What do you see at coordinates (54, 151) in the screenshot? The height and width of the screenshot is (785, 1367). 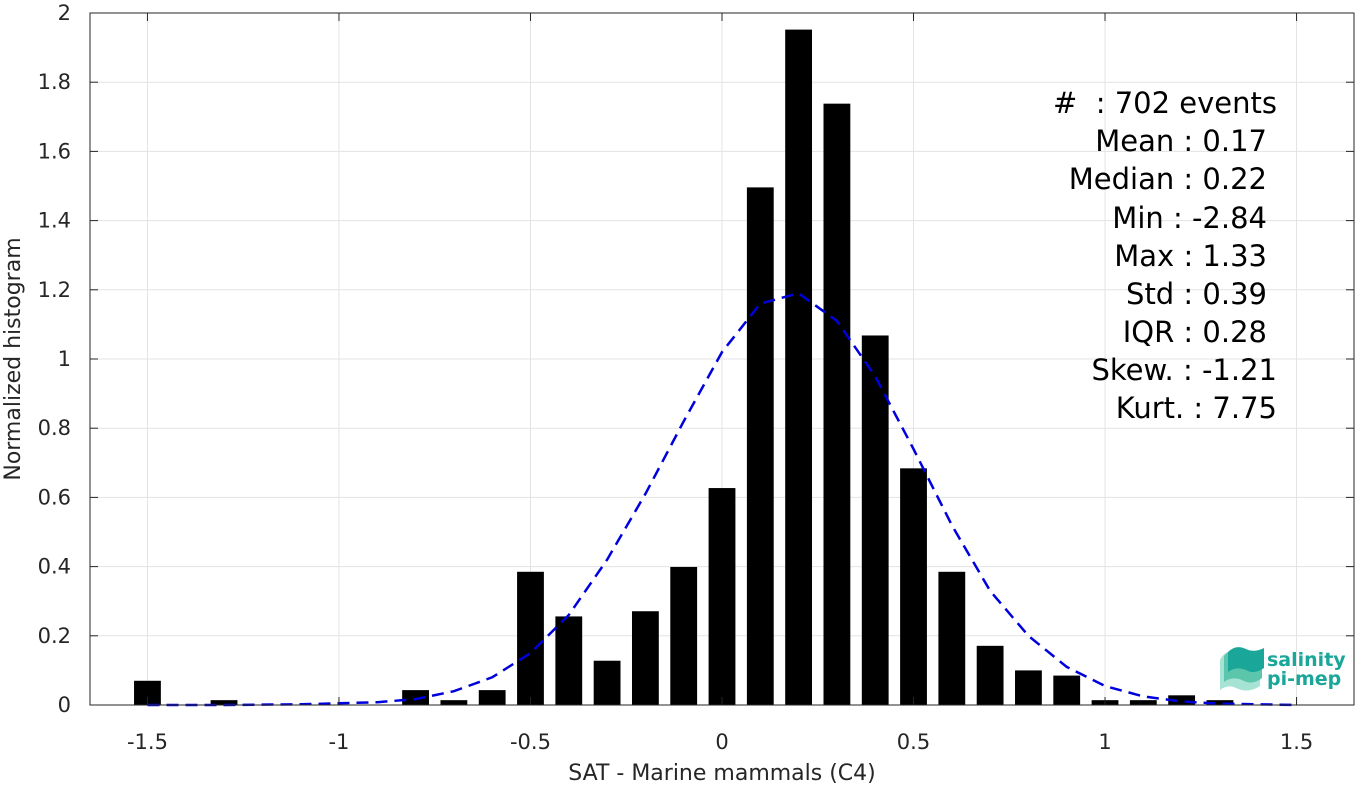 I see `y-tick-label-8: 1.6` at bounding box center [54, 151].